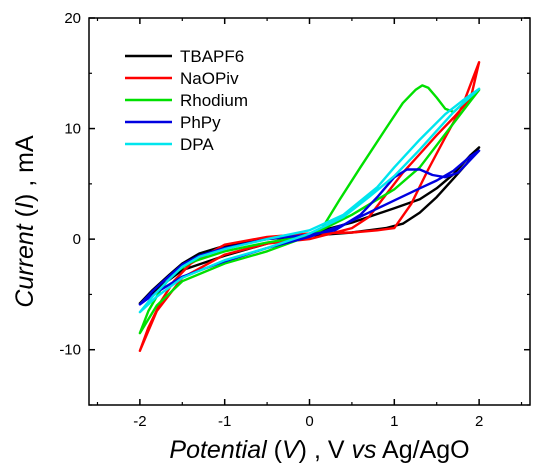  Describe the element at coordinates (422, 450) in the screenshot. I see `x-axis-title-reference: Ag/AgO` at that location.